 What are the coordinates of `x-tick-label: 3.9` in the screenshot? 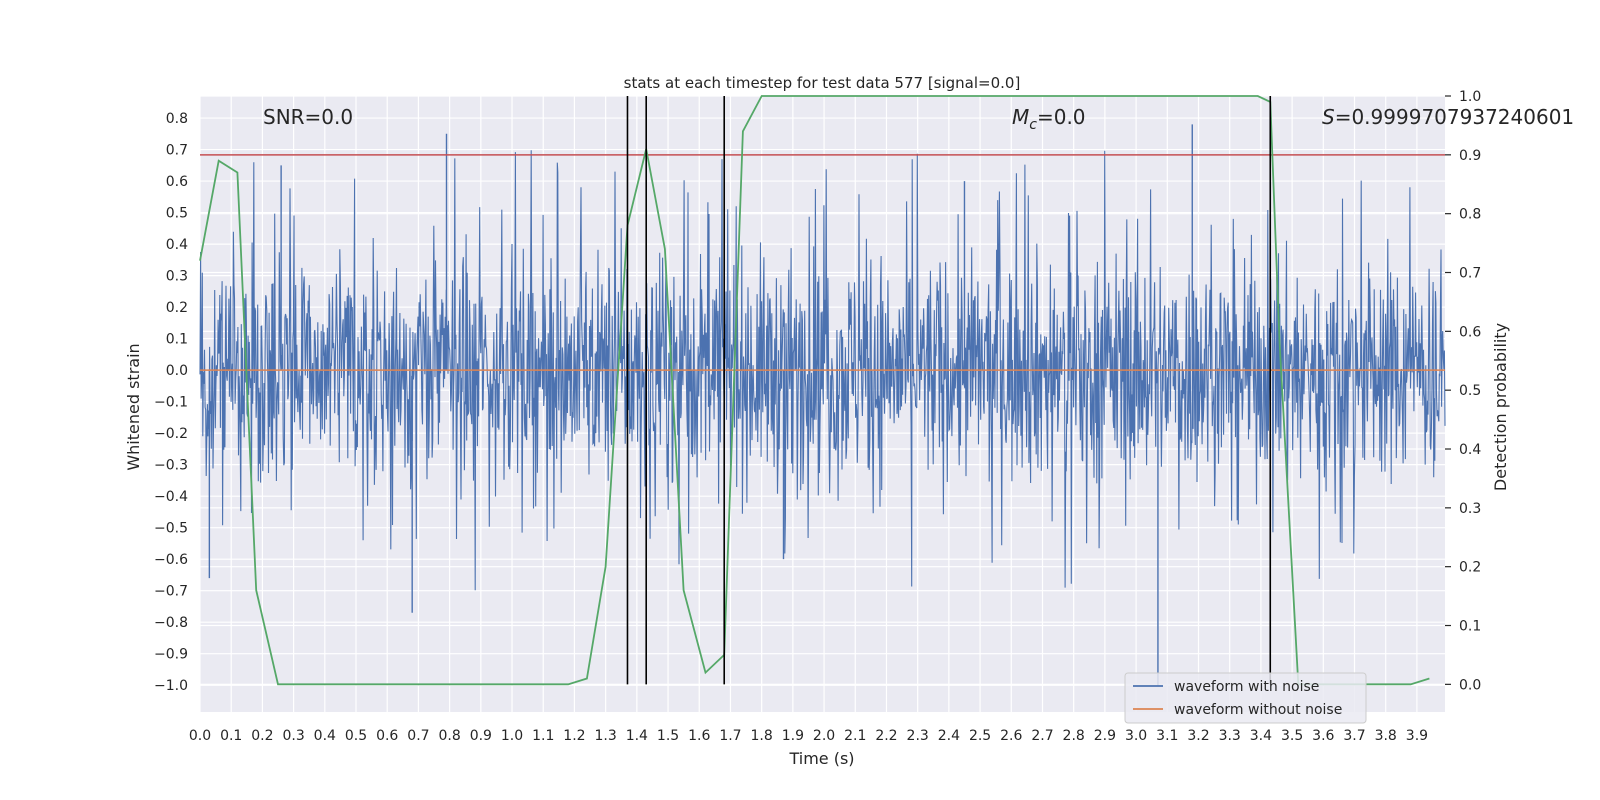 It's located at (1417, 736).